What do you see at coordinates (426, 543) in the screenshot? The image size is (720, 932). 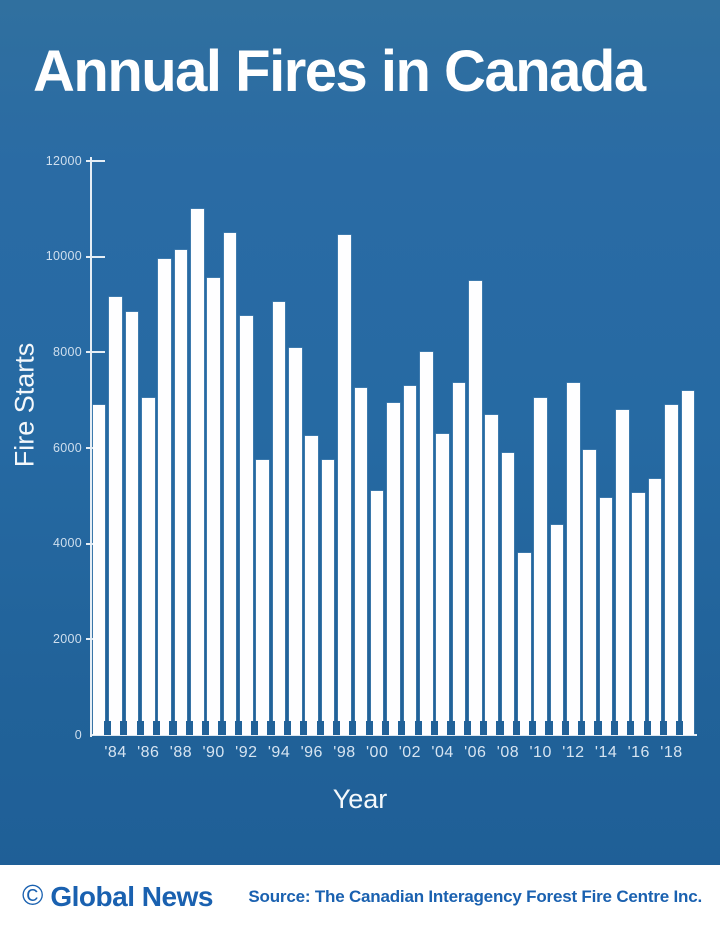 I see `bar-2003` at bounding box center [426, 543].